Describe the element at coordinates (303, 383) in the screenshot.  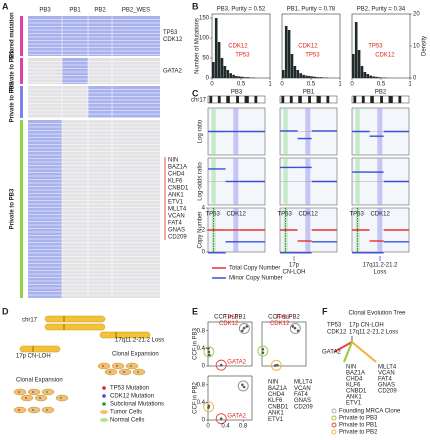
I see `gene-list: MLLT4` at that location.